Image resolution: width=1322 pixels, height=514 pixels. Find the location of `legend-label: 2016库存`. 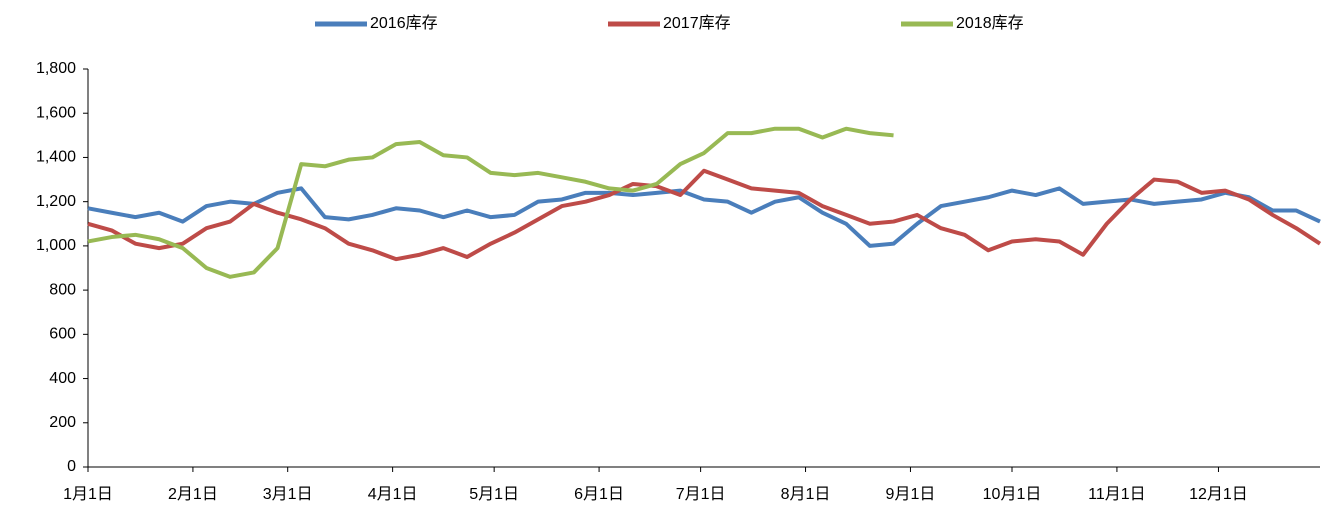

legend-label: 2016库存 is located at coordinates (404, 23).